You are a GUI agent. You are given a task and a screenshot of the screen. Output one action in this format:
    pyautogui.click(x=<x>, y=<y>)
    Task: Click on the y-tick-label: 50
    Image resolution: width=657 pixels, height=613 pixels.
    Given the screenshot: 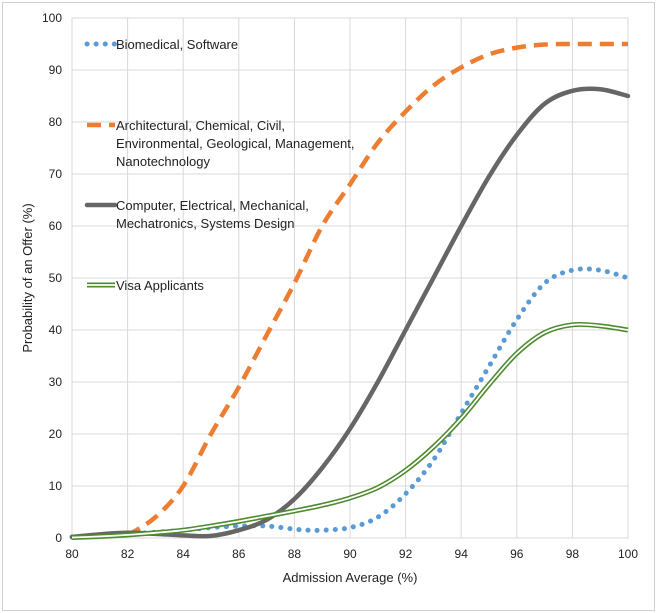 What is the action you would take?
    pyautogui.click(x=56, y=278)
    